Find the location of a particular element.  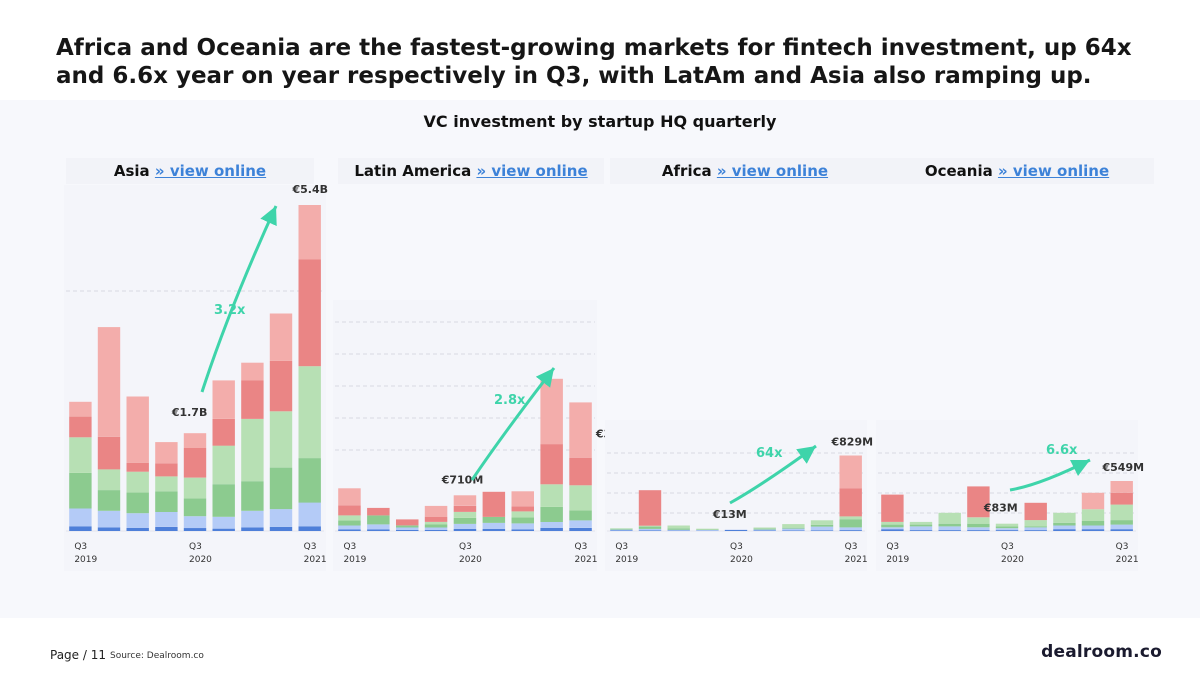

region-name-oceania: Oceania is located at coordinates (958, 171).